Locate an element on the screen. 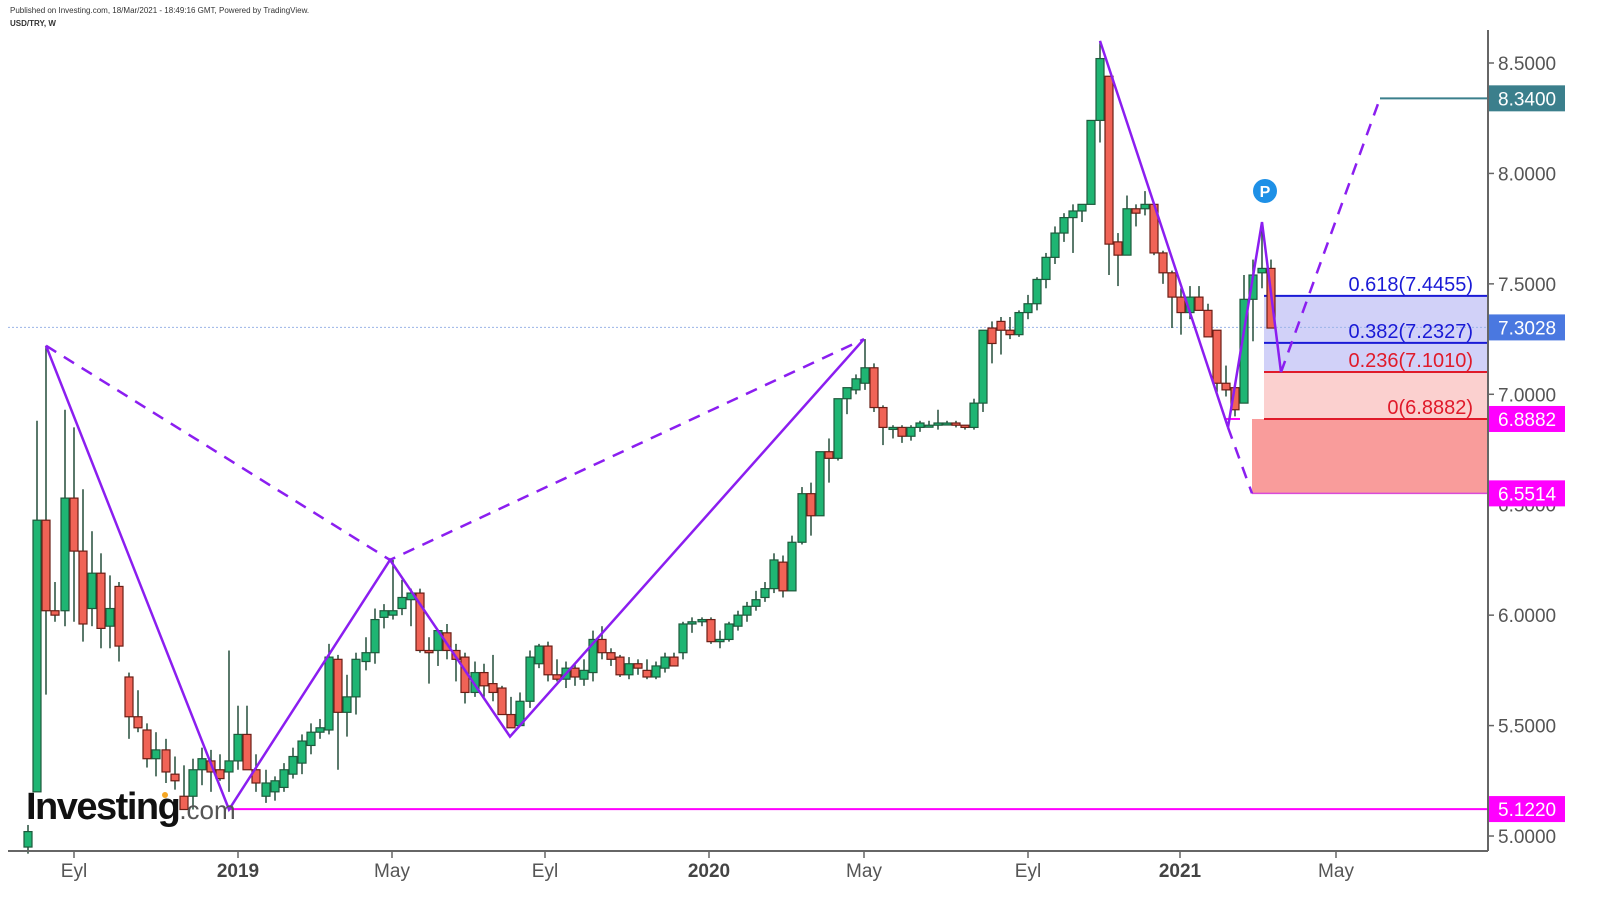 This screenshot has width=1600, height=904. fib-zone-upper is located at coordinates (1376, 333).